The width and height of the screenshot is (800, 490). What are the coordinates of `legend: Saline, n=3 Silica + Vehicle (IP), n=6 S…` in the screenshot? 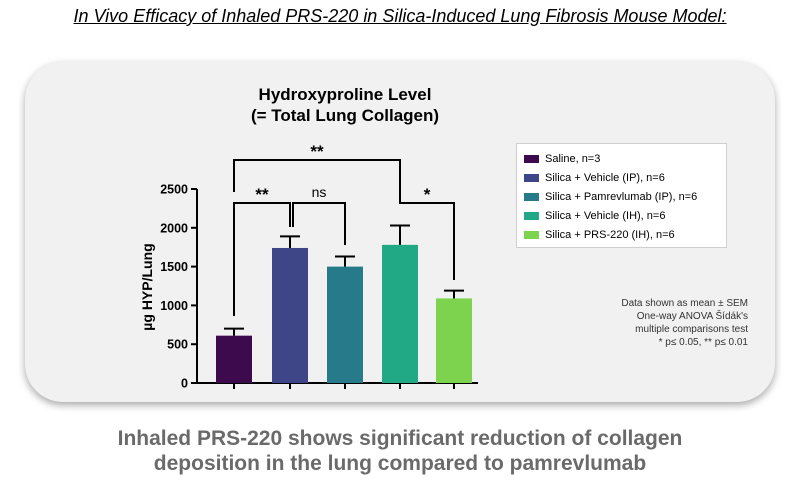 It's located at (621, 195).